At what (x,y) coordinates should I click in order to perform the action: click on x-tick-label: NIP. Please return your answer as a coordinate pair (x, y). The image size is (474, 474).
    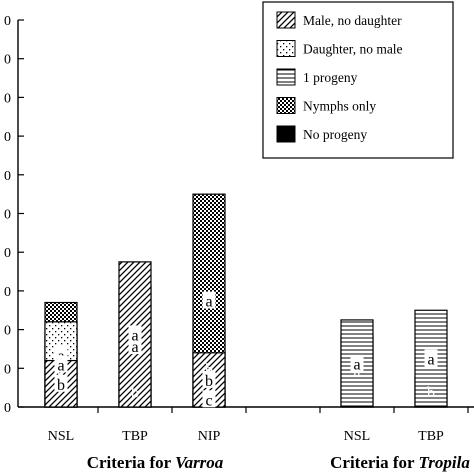
    Looking at the image, I should click on (209, 436).